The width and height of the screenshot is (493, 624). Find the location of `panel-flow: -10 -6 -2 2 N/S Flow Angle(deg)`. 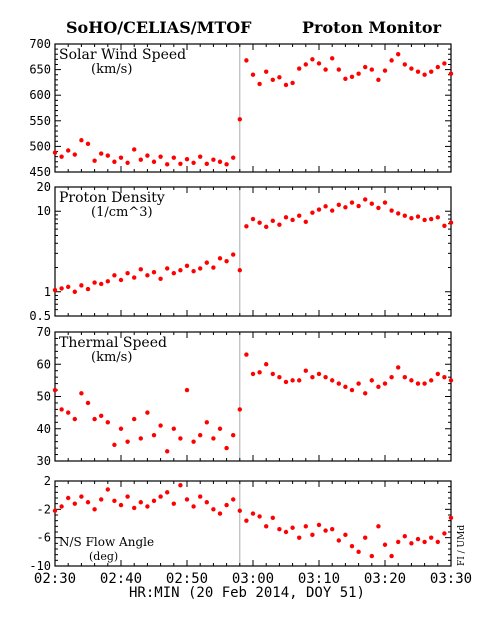

panel-flow: -10 -6 -2 2 N/S Flow Angle(deg) is located at coordinates (241, 523).